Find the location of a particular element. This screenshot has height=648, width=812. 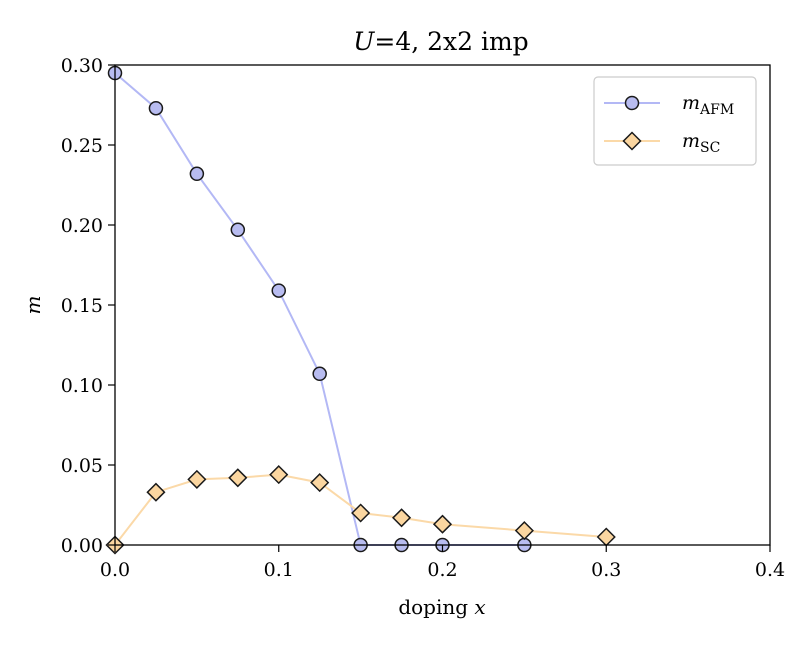

y-tick-label: 0.30 is located at coordinates (82, 66).